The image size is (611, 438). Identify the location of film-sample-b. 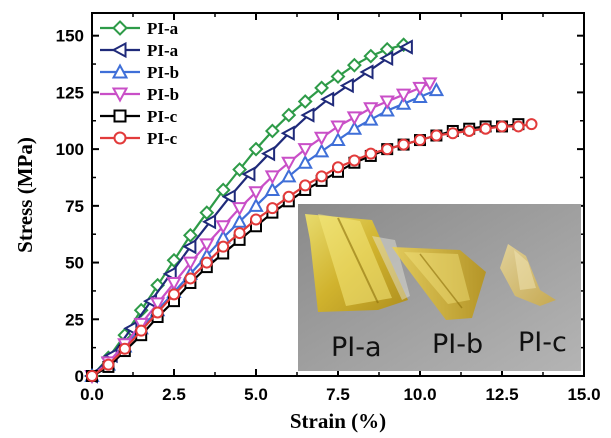
(439, 283).